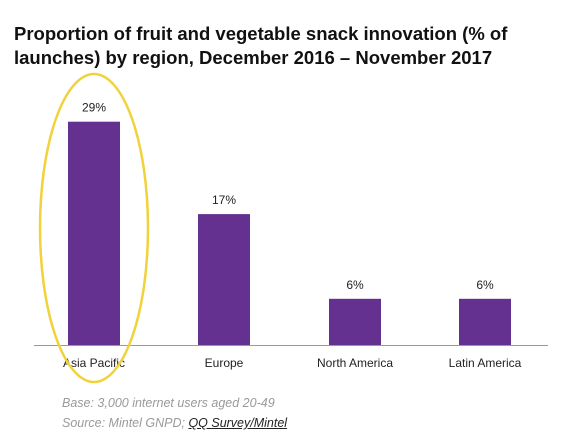  I want to click on category-label-north-america: North America, so click(355, 363).